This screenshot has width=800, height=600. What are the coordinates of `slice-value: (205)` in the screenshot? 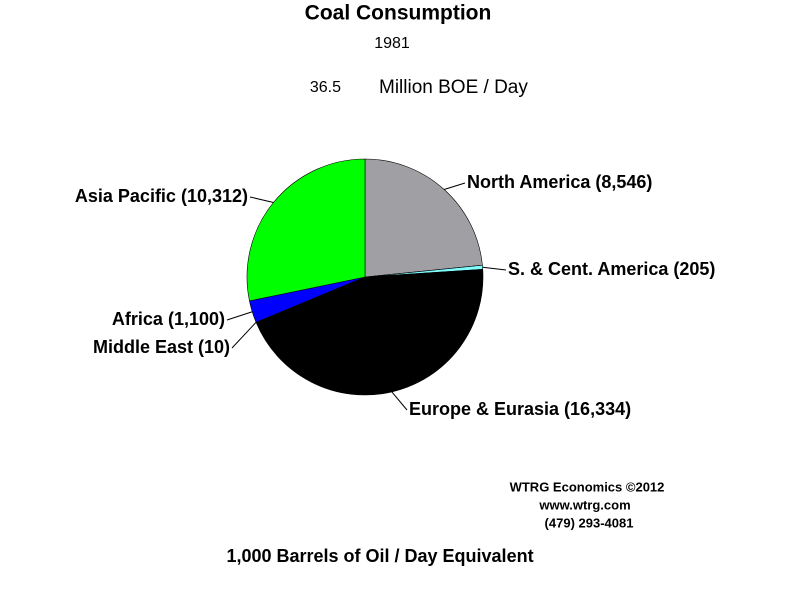 It's located at (694, 269).